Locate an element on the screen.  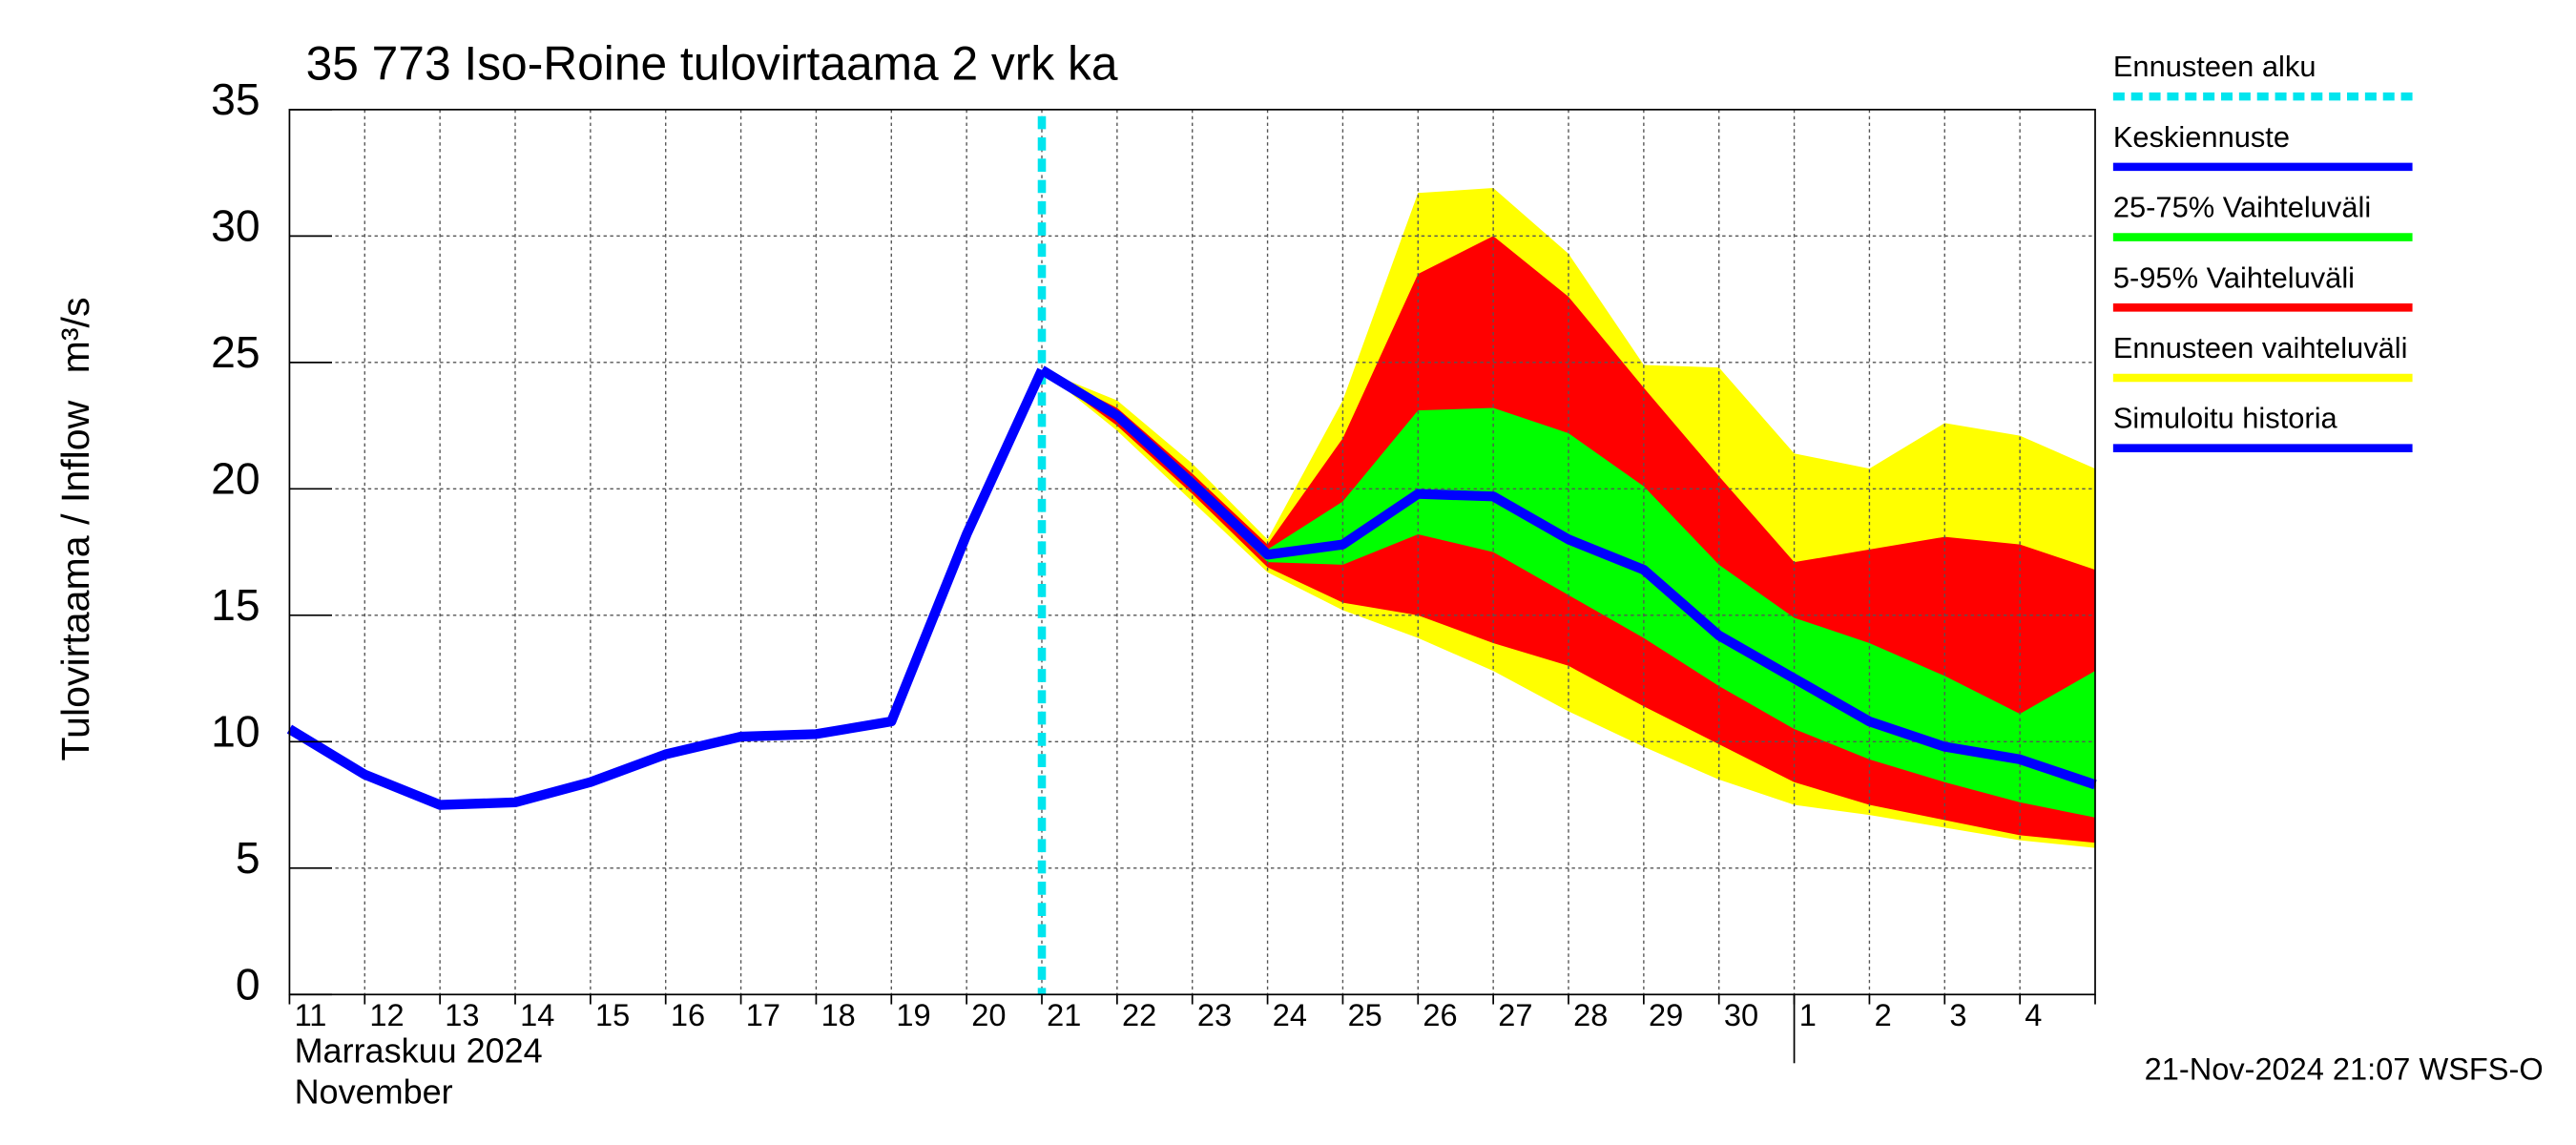
chart-title: 35 773 Iso-Roine tulovirtaama 2 vrk ka is located at coordinates (712, 63).